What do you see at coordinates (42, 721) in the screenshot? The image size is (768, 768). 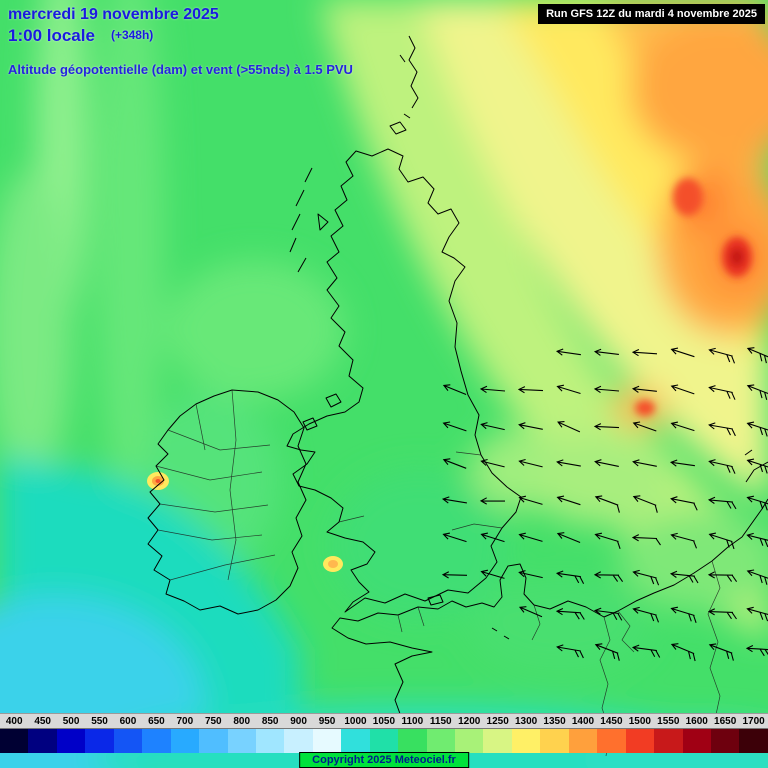 I see `legend-value: 450` at bounding box center [42, 721].